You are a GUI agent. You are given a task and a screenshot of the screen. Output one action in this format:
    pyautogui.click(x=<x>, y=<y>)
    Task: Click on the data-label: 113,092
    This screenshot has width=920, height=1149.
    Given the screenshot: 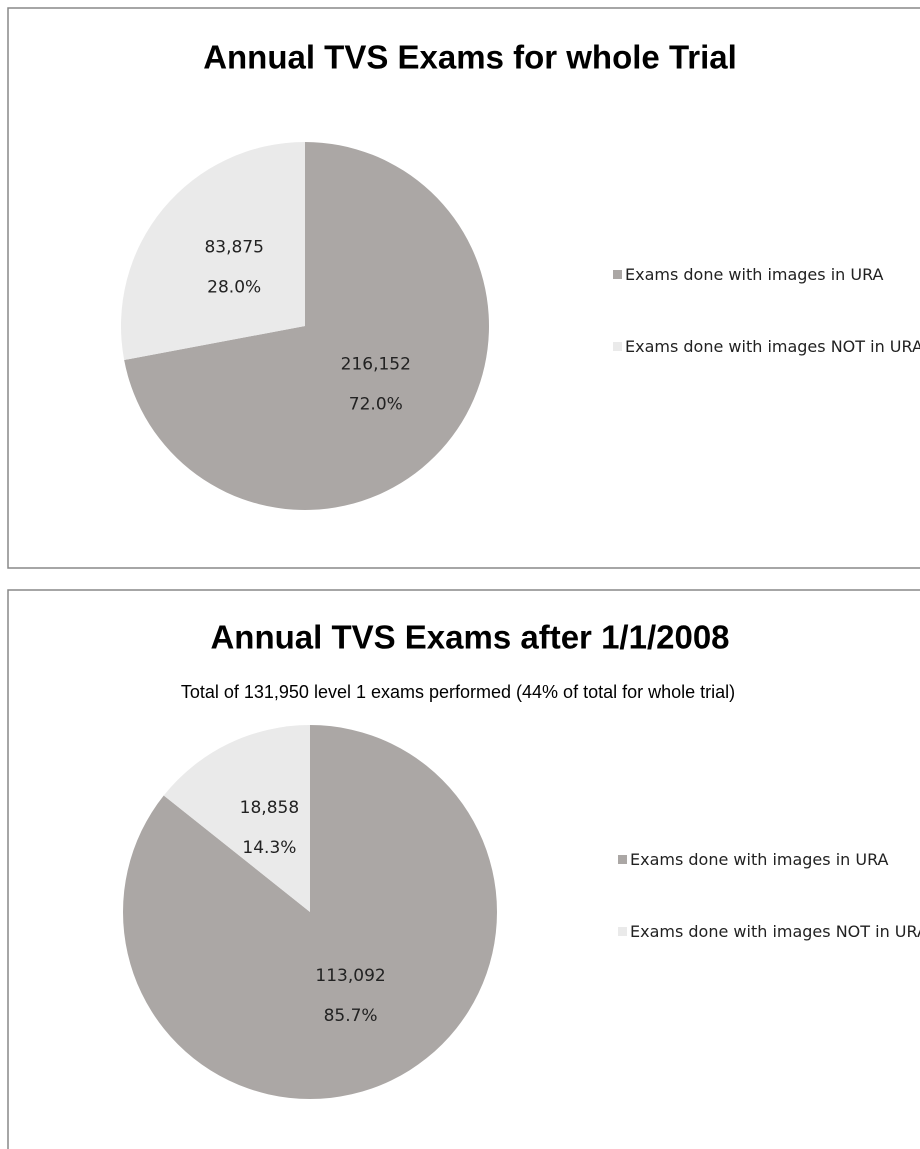 What is the action you would take?
    pyautogui.click(x=350, y=976)
    